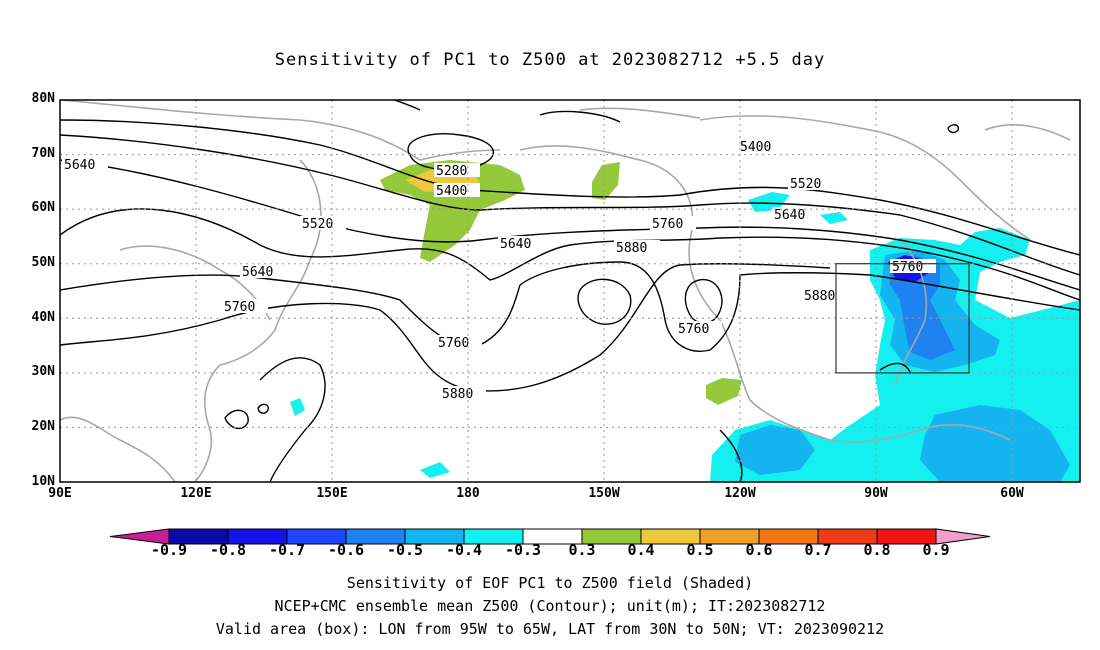 This screenshot has width=1100, height=650. What do you see at coordinates (228, 550) in the screenshot?
I see `colorbar-label: -0.8` at bounding box center [228, 550].